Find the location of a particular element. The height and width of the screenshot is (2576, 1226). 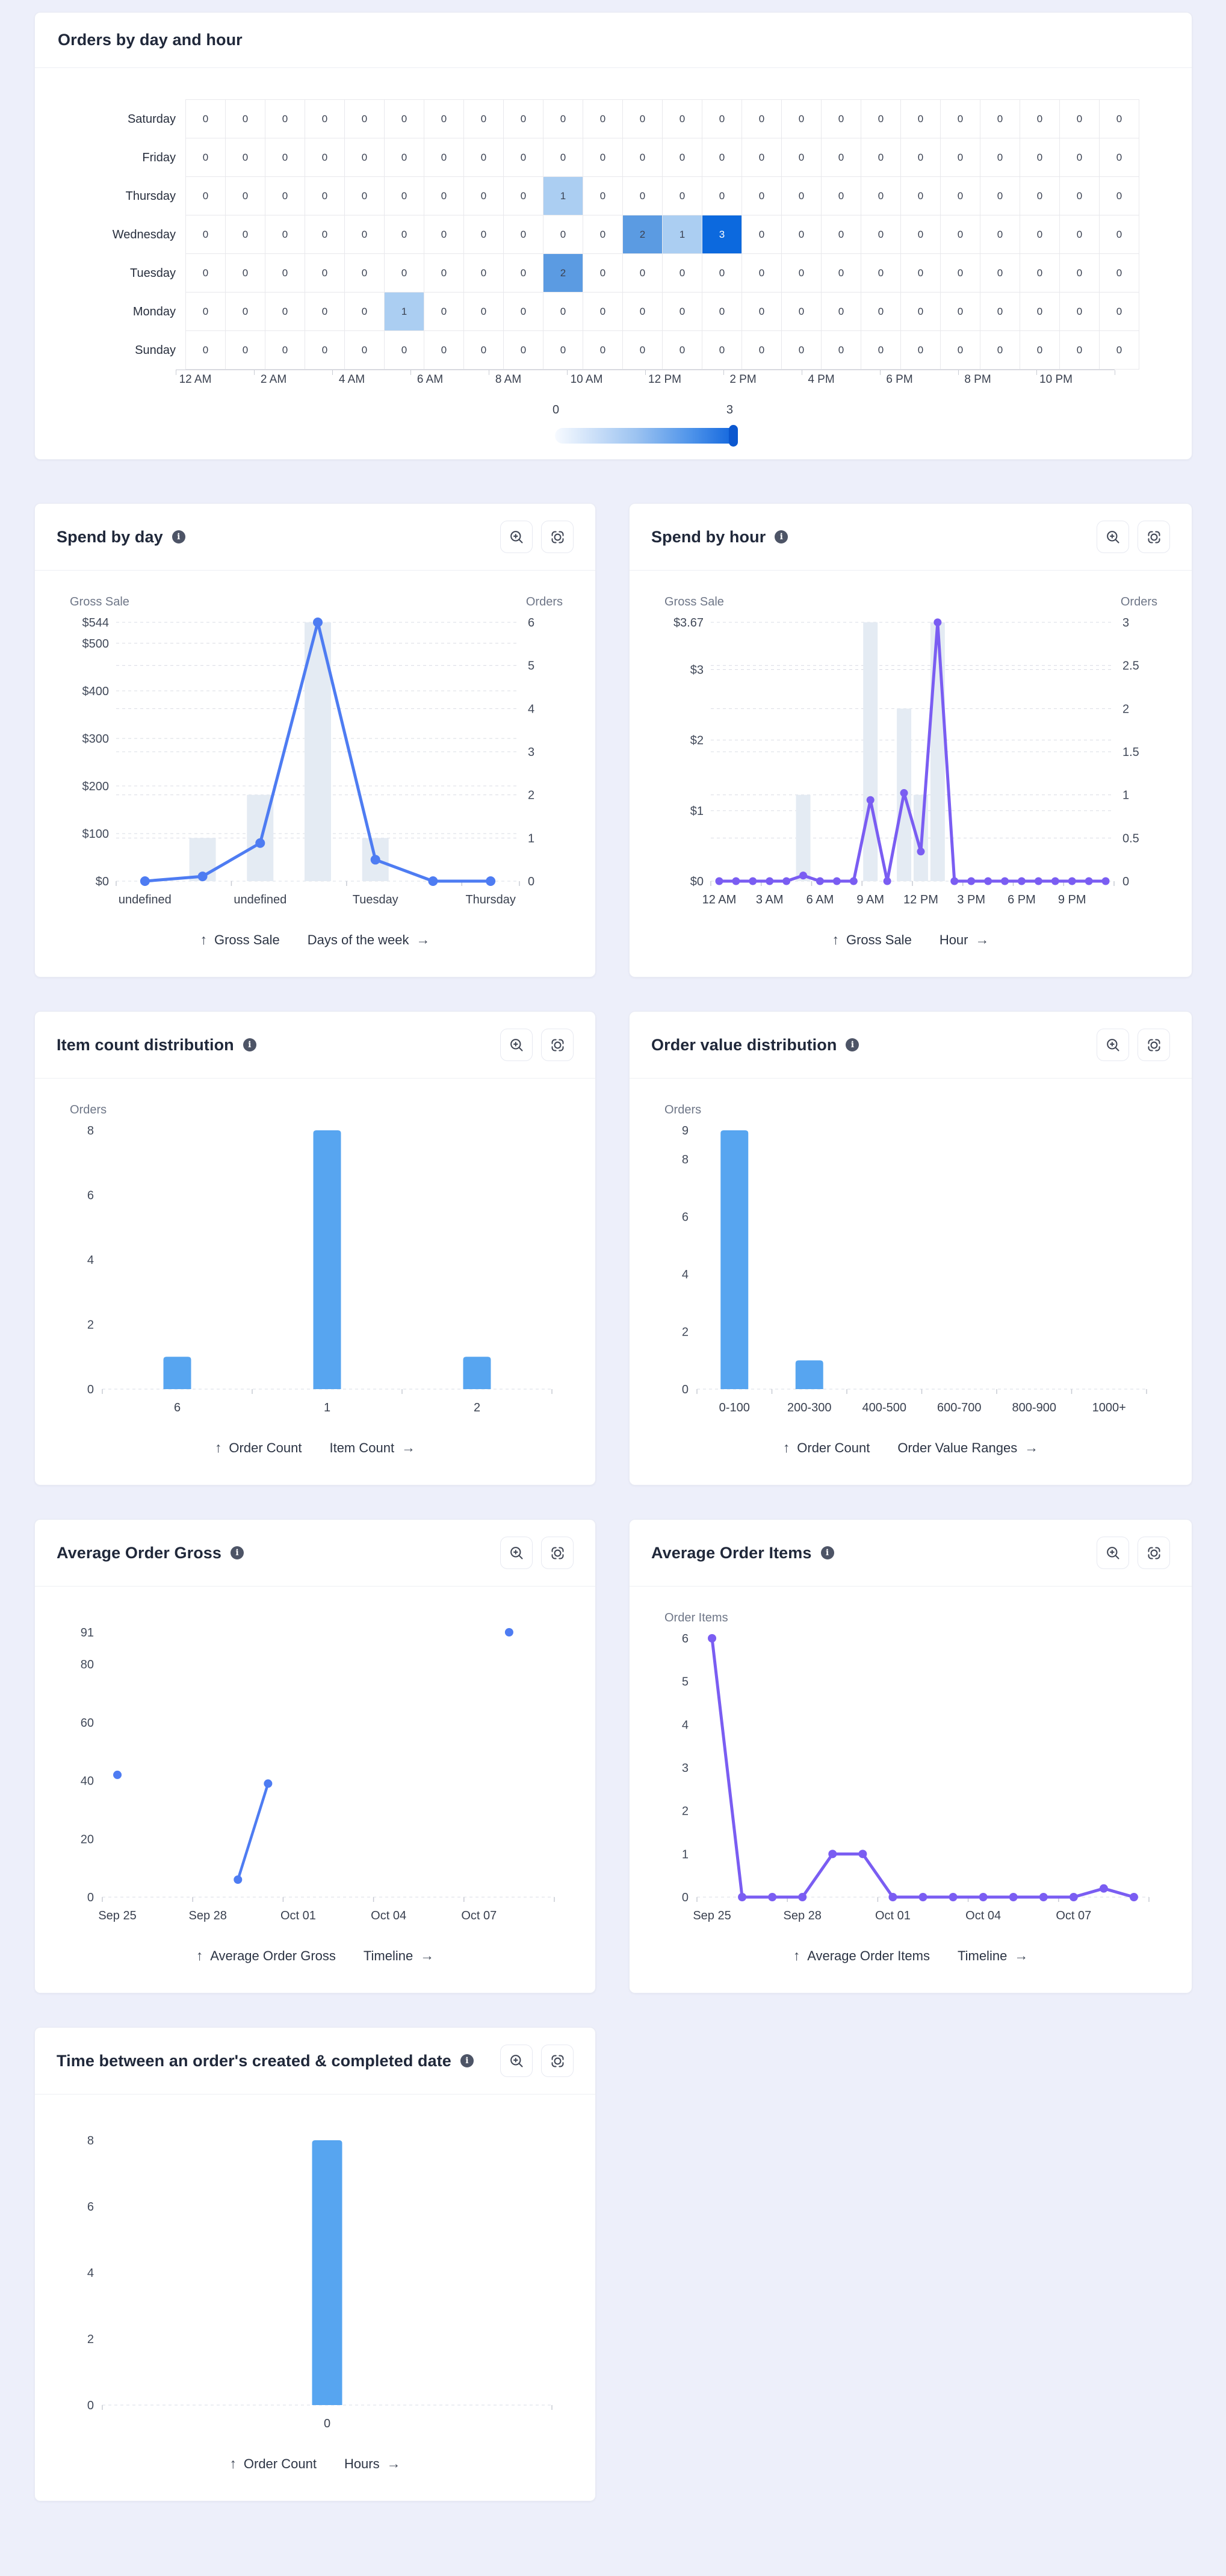

svg-text: 9 AM is located at coordinates (870, 900).